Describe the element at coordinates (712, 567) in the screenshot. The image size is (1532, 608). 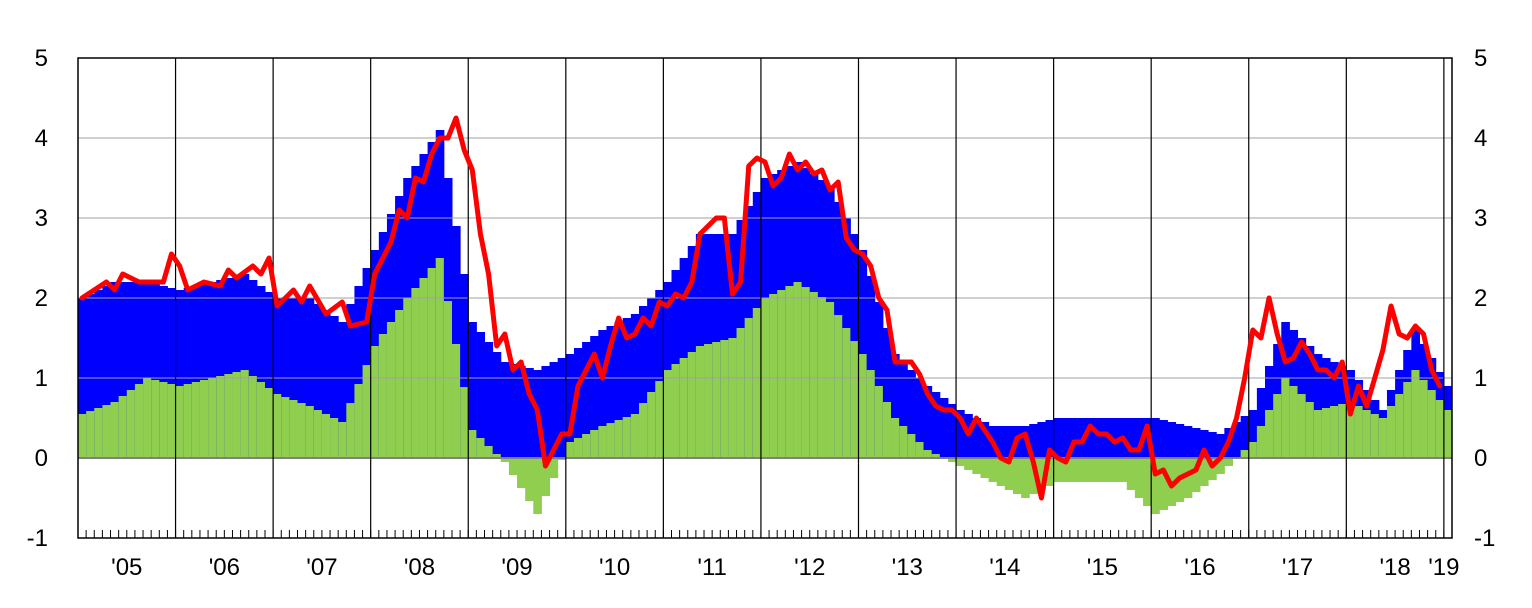
I see `x-tick-label: '11` at that location.